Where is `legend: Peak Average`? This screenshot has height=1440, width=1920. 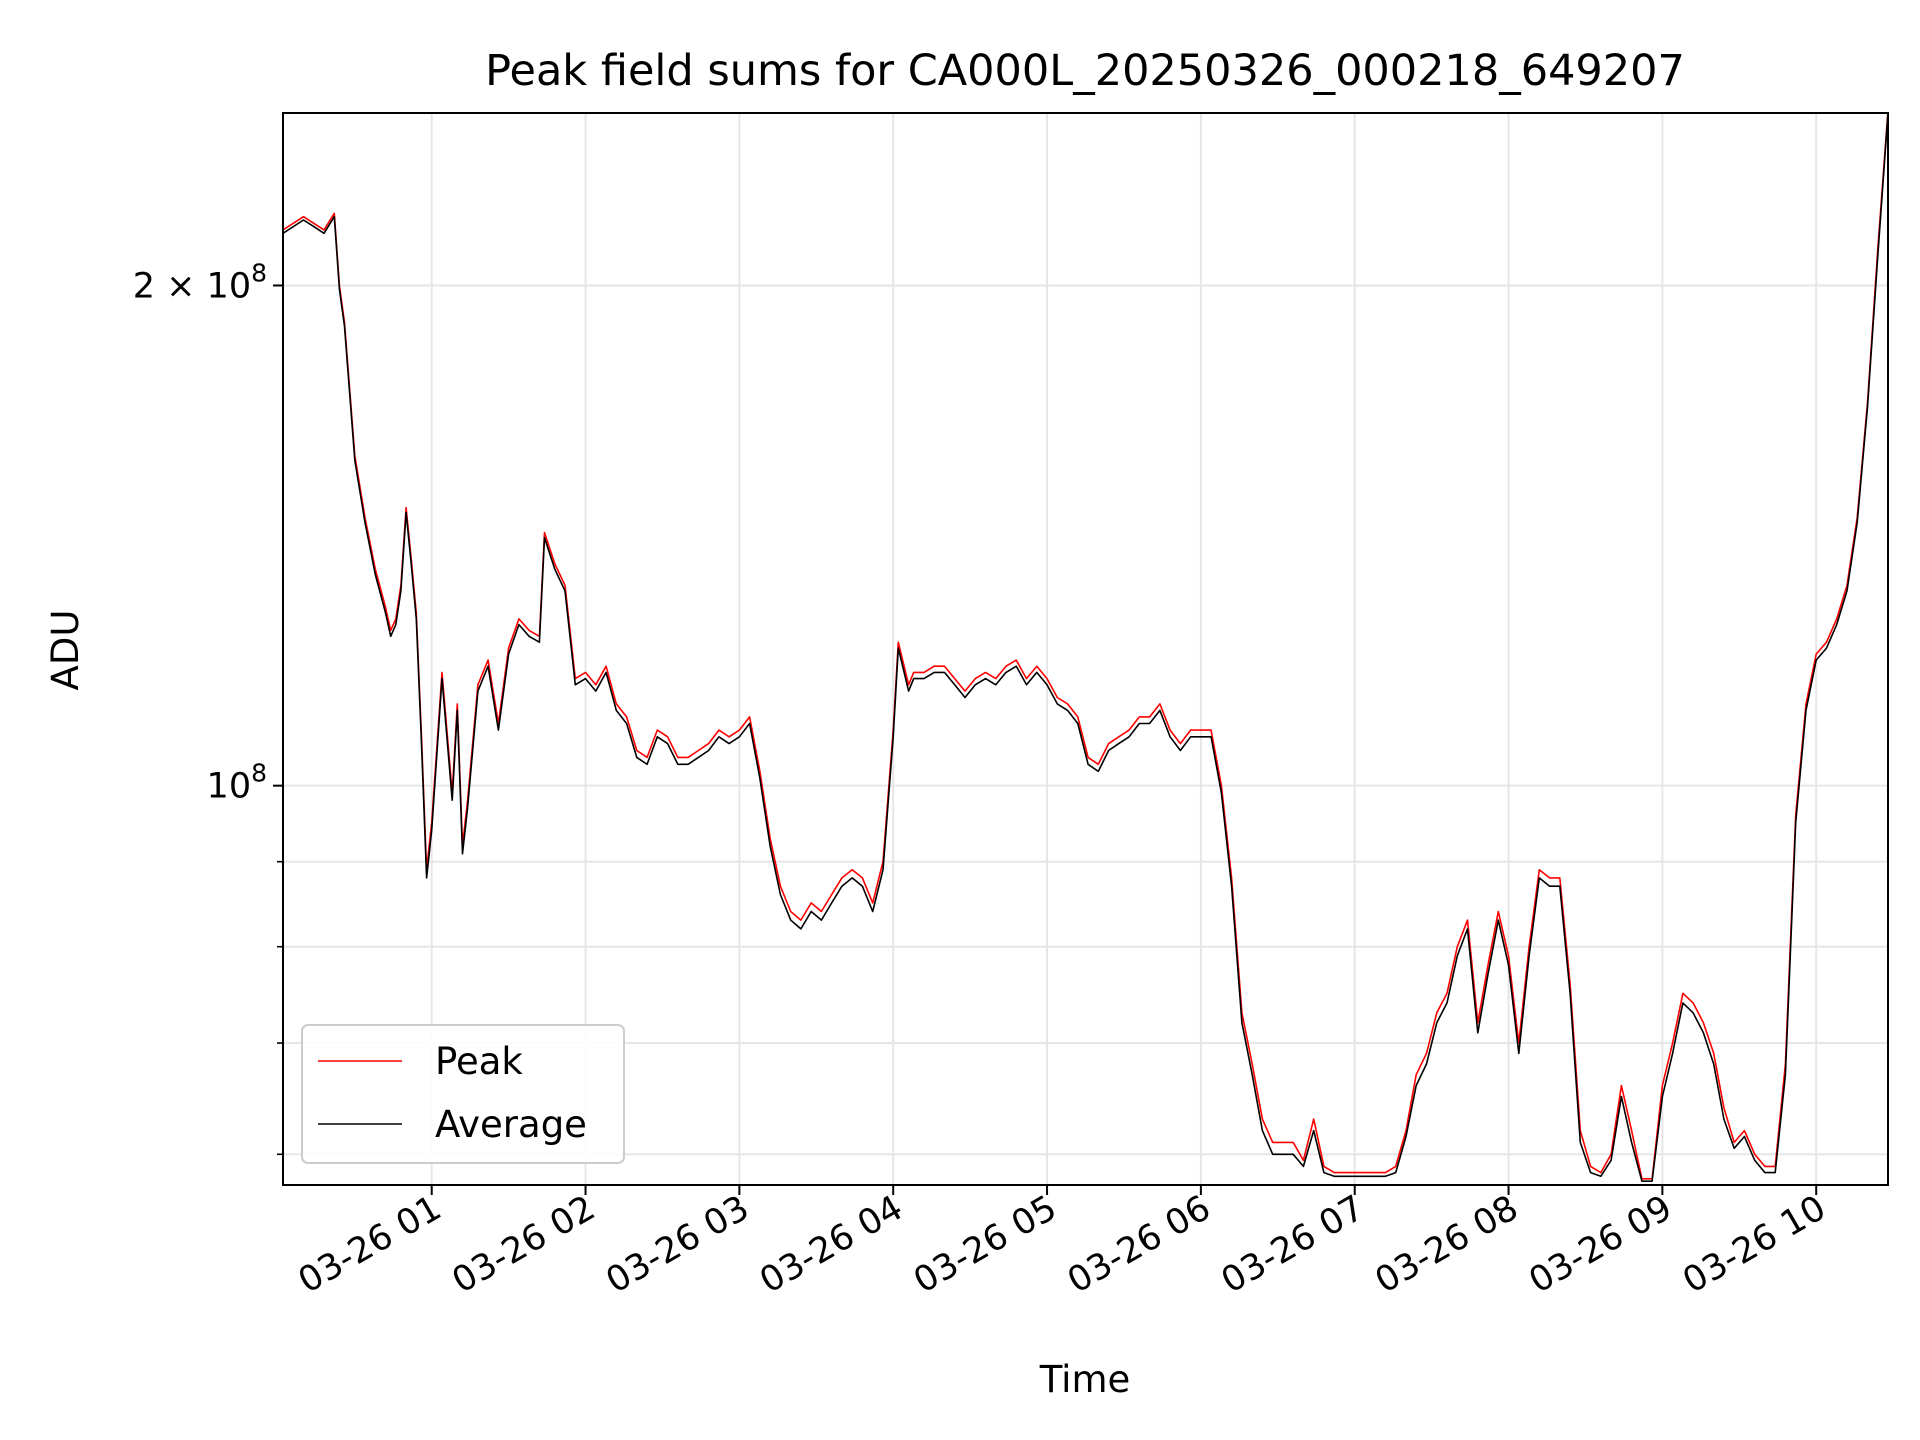 legend: Peak Average is located at coordinates (463, 1094).